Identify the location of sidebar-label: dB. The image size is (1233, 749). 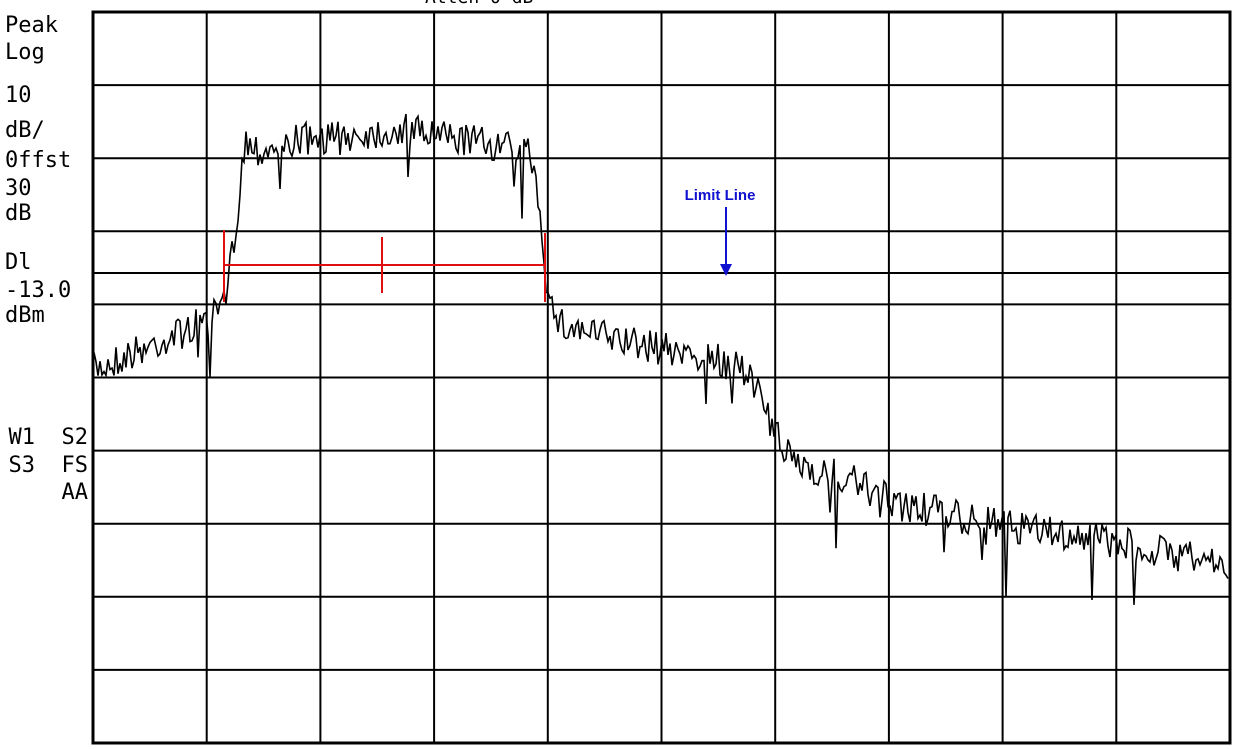
(18, 213).